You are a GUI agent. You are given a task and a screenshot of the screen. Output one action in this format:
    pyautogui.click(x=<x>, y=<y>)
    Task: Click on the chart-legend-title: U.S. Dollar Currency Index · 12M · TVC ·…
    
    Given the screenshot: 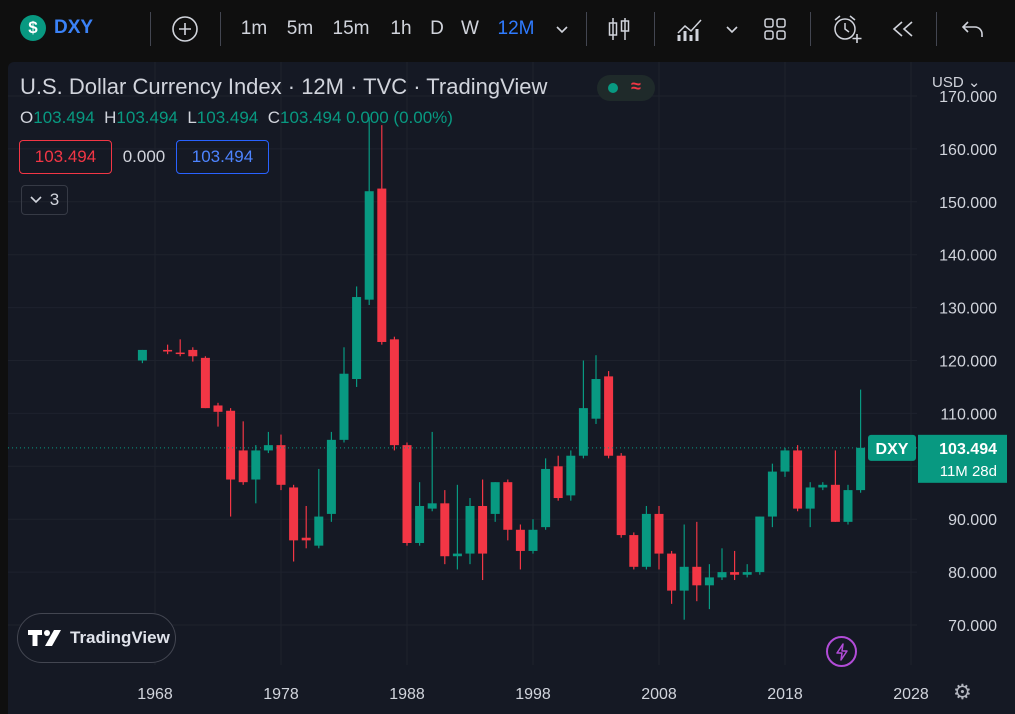 What is the action you would take?
    pyautogui.click(x=284, y=86)
    